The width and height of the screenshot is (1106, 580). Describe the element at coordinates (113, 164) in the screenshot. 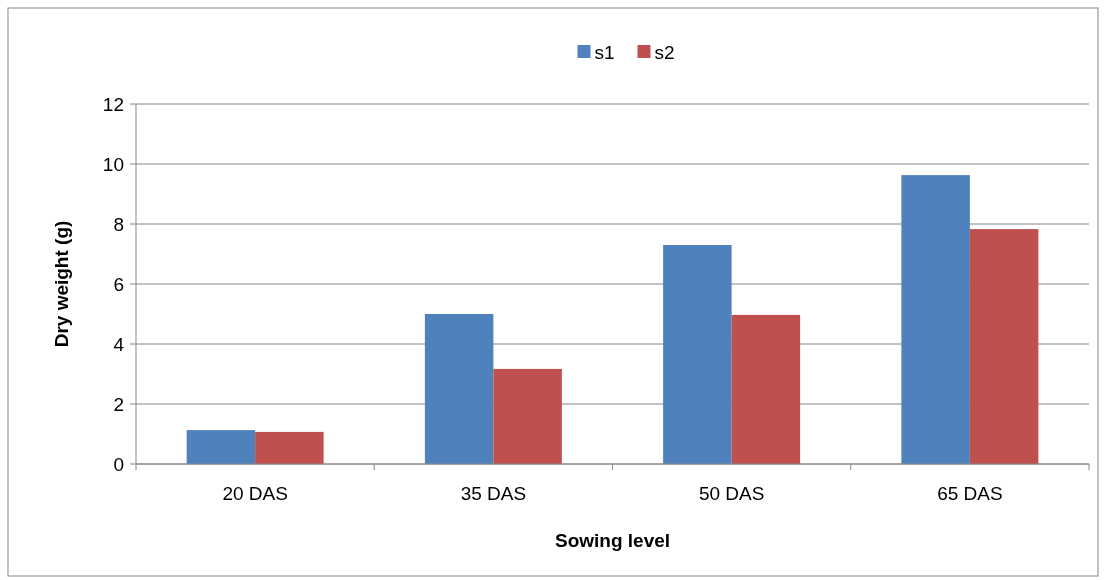

I see `y-tick-label: 10` at that location.